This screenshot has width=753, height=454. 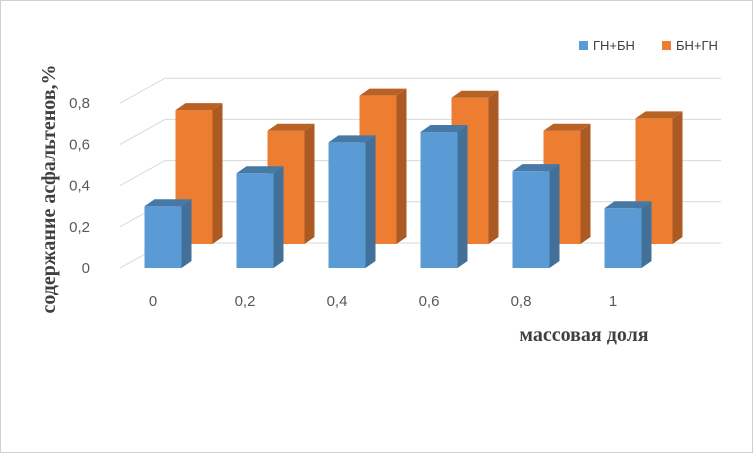 I want to click on x-tick-label: 0,2, so click(x=245, y=301).